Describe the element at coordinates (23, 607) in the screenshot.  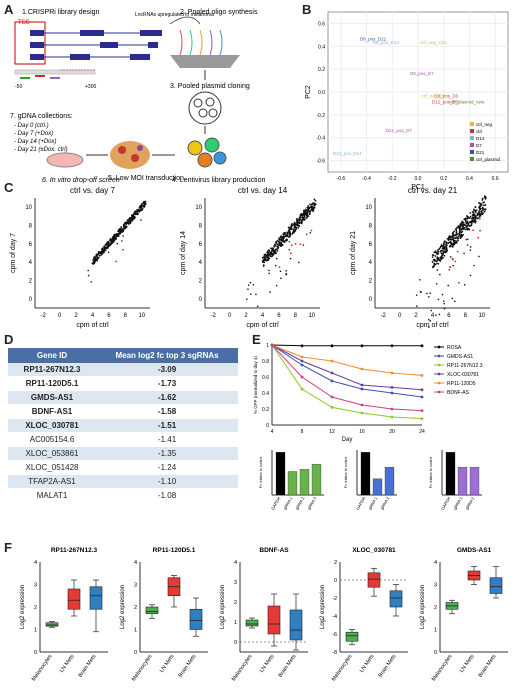
I see `box-ylabel: Log2 expression` at that location.